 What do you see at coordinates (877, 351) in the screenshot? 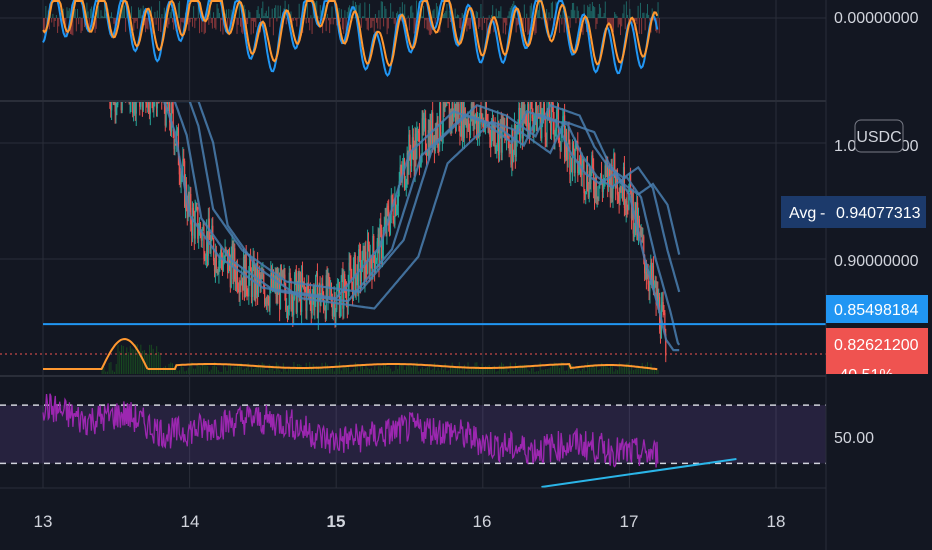
I see `last-price-tag` at bounding box center [877, 351].